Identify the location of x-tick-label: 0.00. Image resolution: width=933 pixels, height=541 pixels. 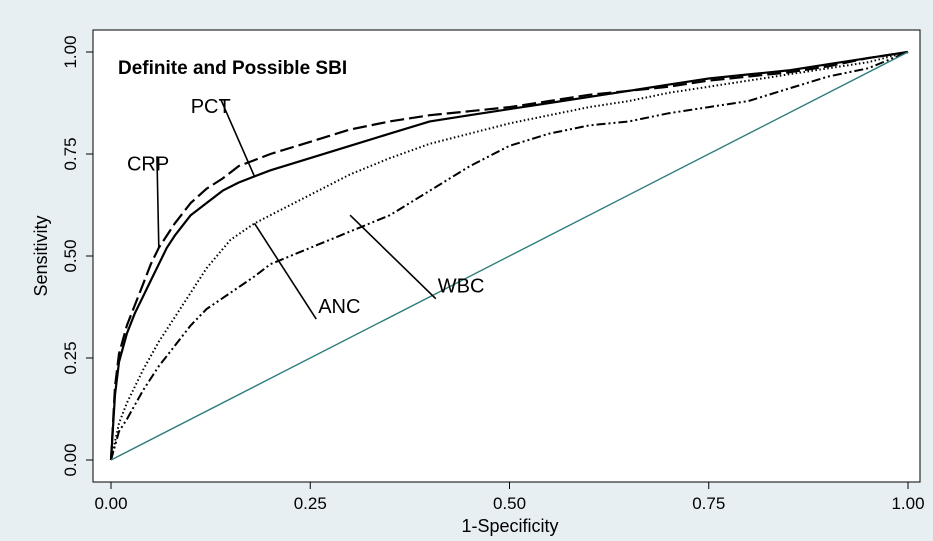
(110, 503).